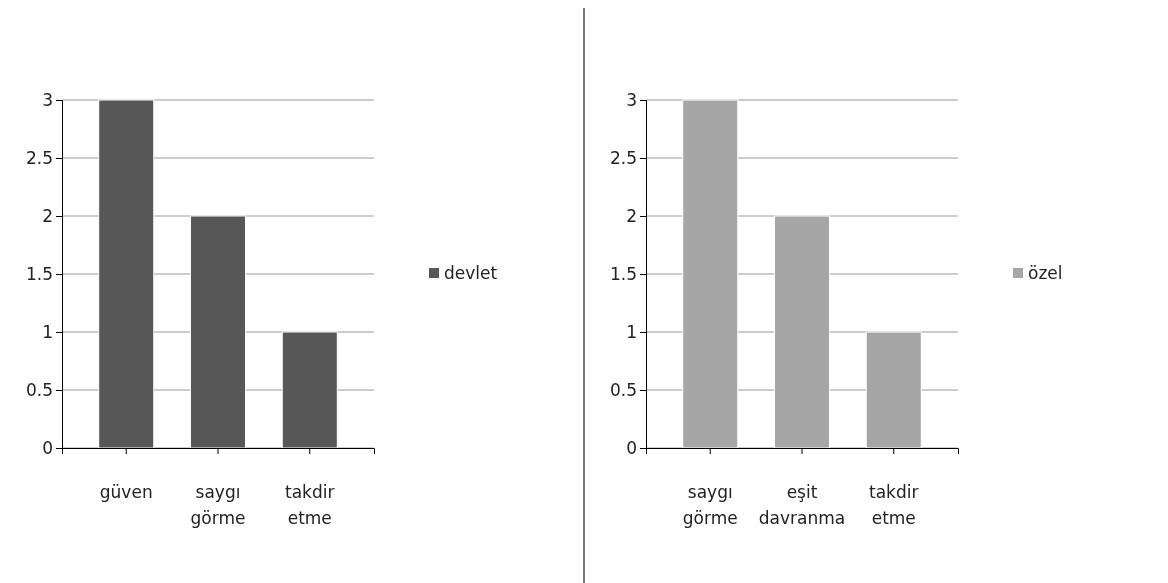 This screenshot has height=583, width=1168. What do you see at coordinates (471, 273) in the screenshot?
I see `legend-label: devlet` at bounding box center [471, 273].